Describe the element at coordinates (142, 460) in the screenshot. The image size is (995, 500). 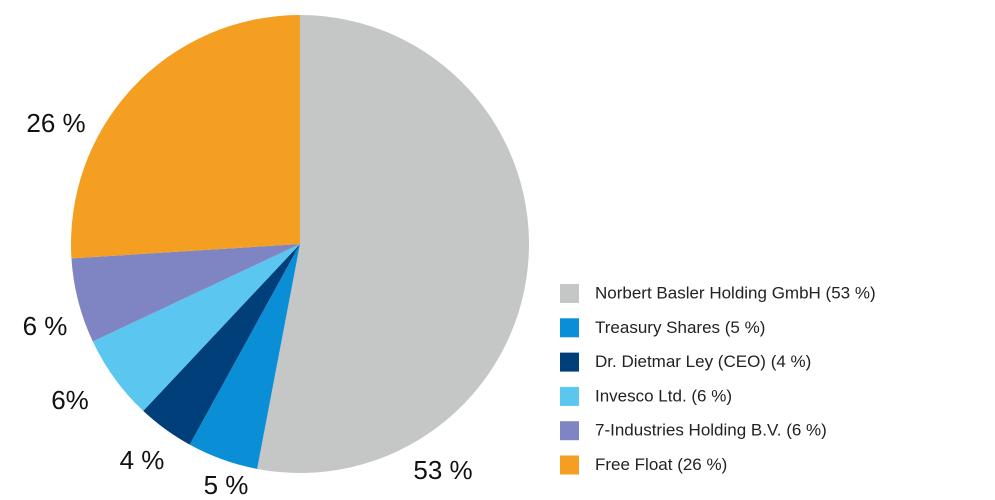
I see `data-label: 4 %` at that location.